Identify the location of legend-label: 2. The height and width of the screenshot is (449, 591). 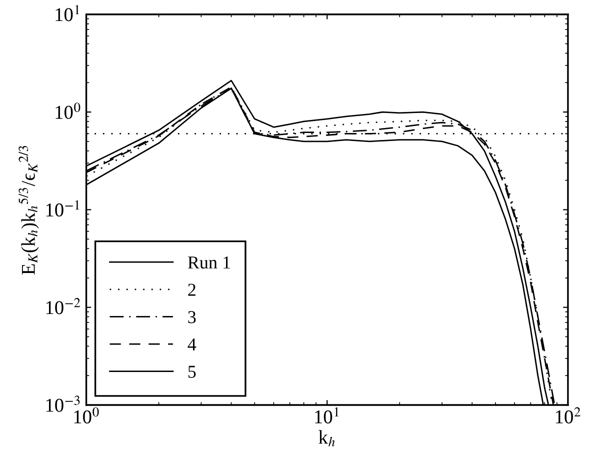
(192, 290).